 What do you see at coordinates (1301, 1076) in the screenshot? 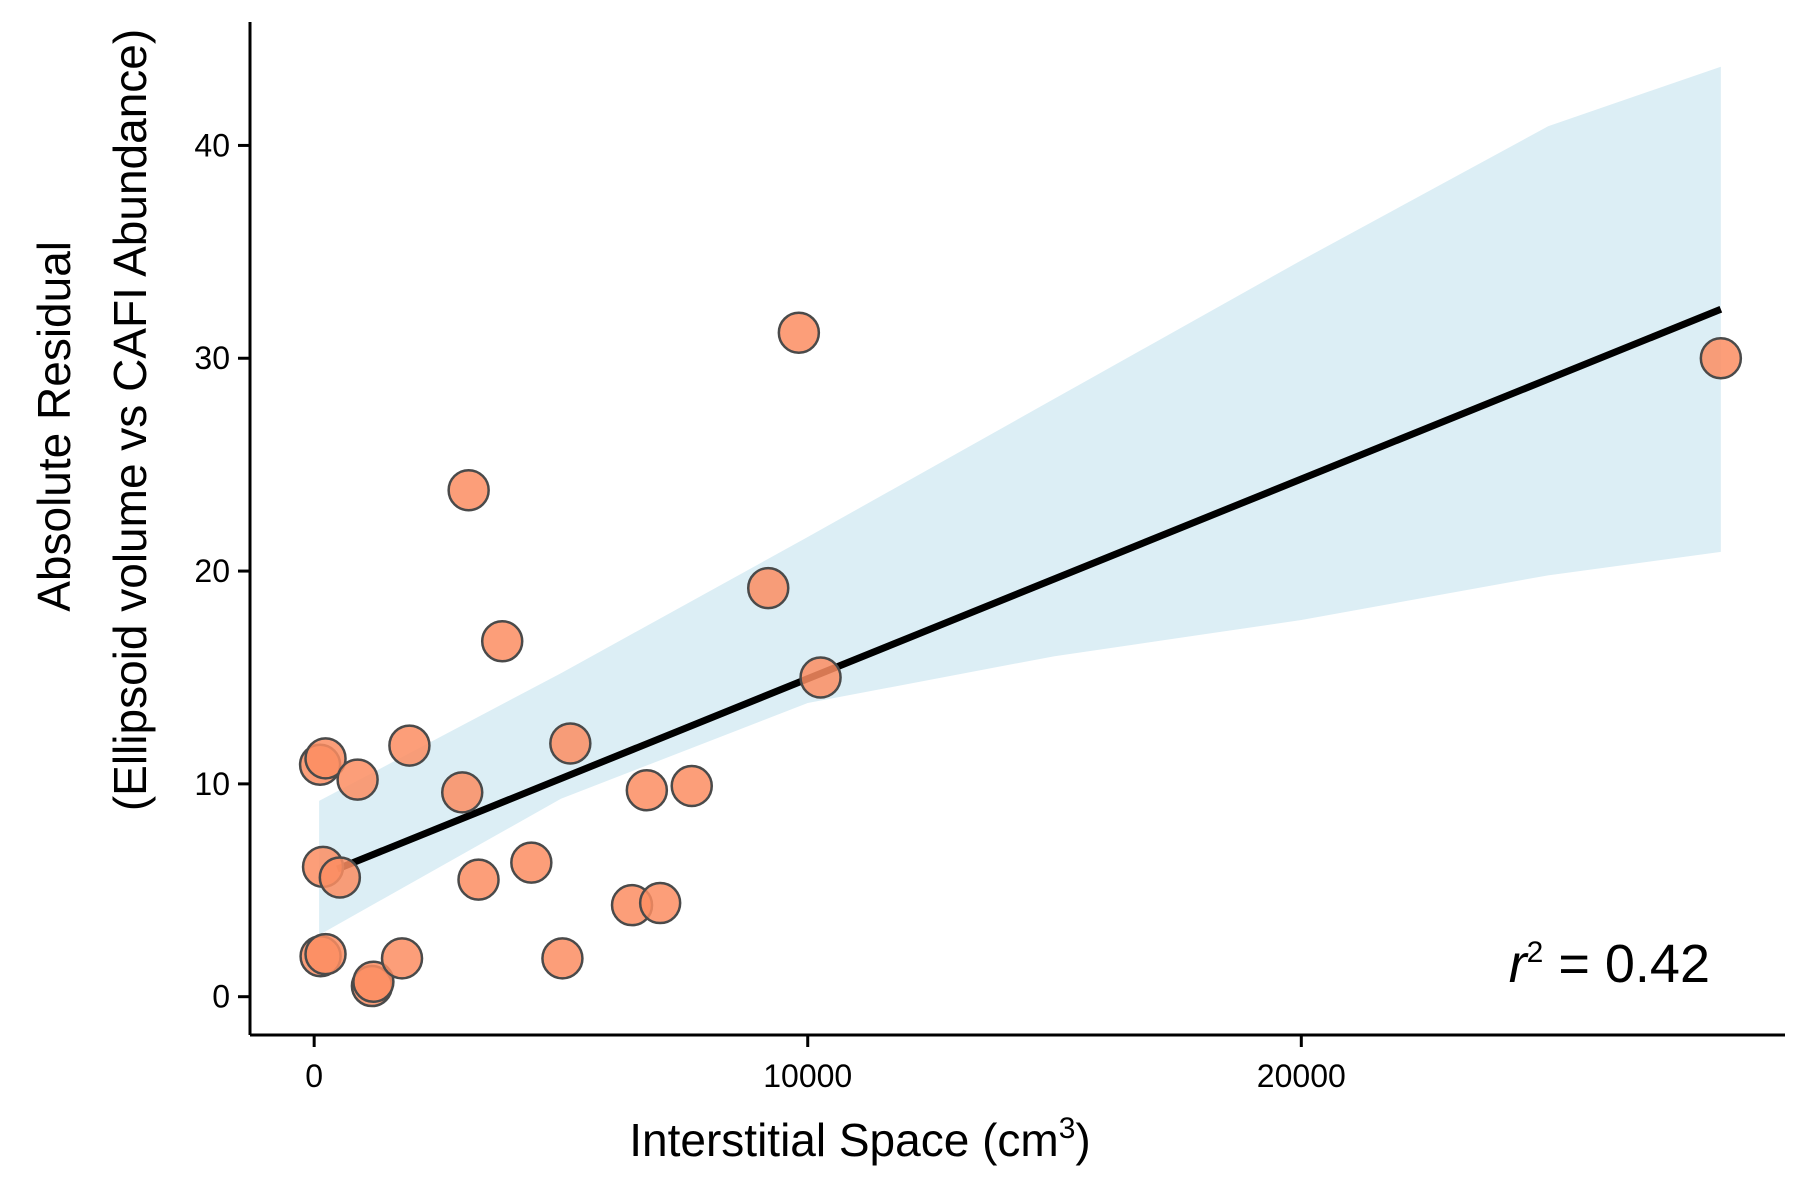
I see `x-tick-label: 20000` at bounding box center [1301, 1076].